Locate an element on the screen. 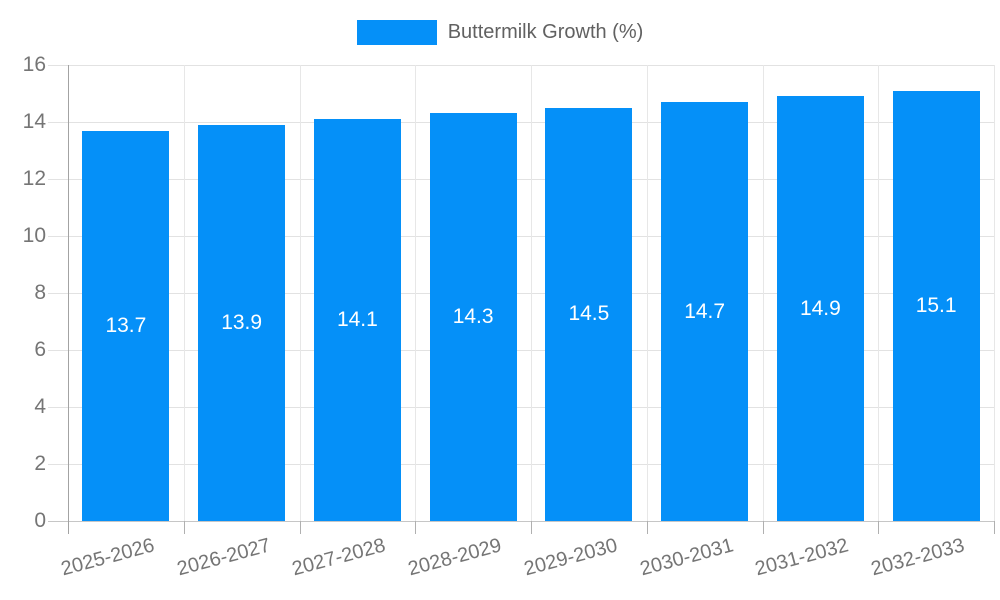 This screenshot has width=1000, height=600. bar-2025-2026: 13.7 is located at coordinates (126, 325).